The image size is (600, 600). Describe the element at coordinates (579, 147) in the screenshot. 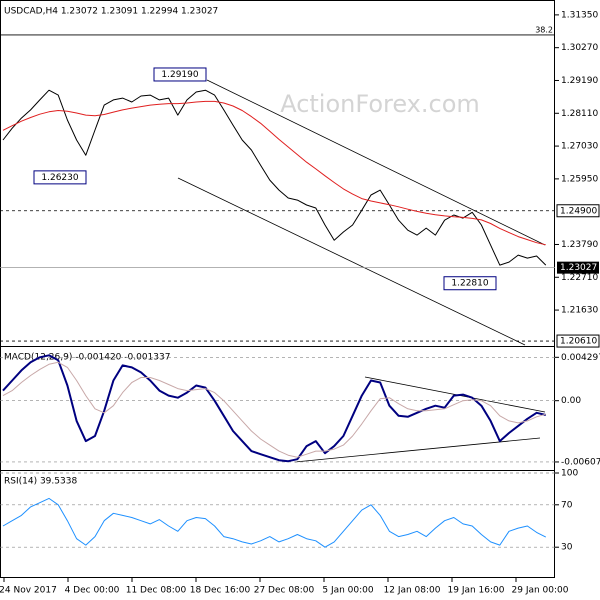

I see `y-tick-label: 1.27030` at that location.